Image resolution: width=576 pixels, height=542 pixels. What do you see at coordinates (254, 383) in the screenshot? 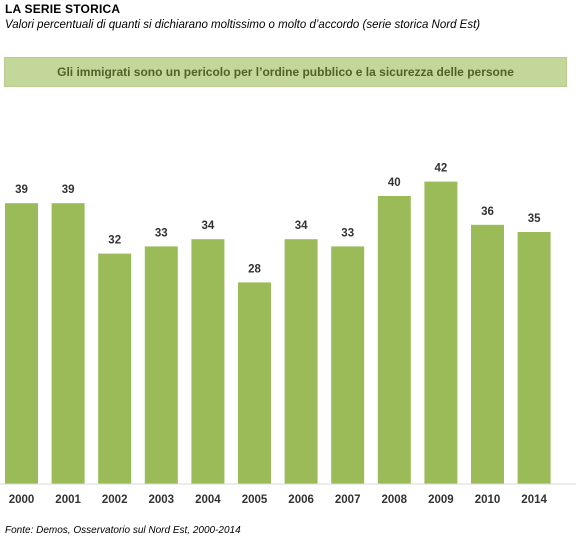
I see `bar-2005` at bounding box center [254, 383].